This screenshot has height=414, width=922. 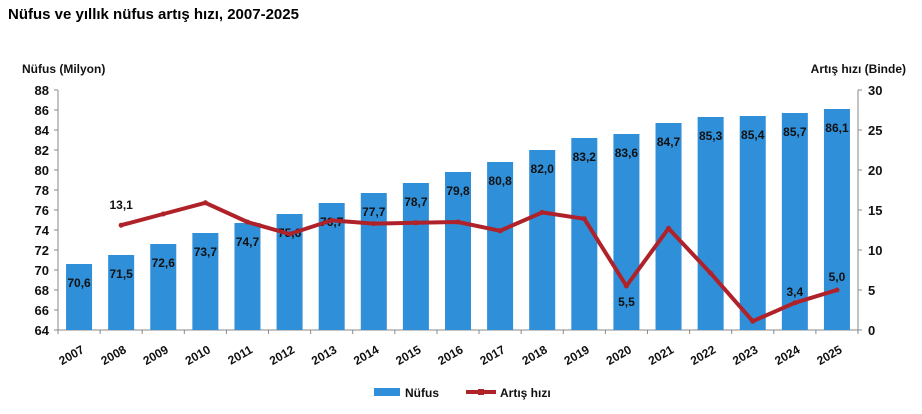 I want to click on bar-label: 85,3, so click(x=711, y=136).